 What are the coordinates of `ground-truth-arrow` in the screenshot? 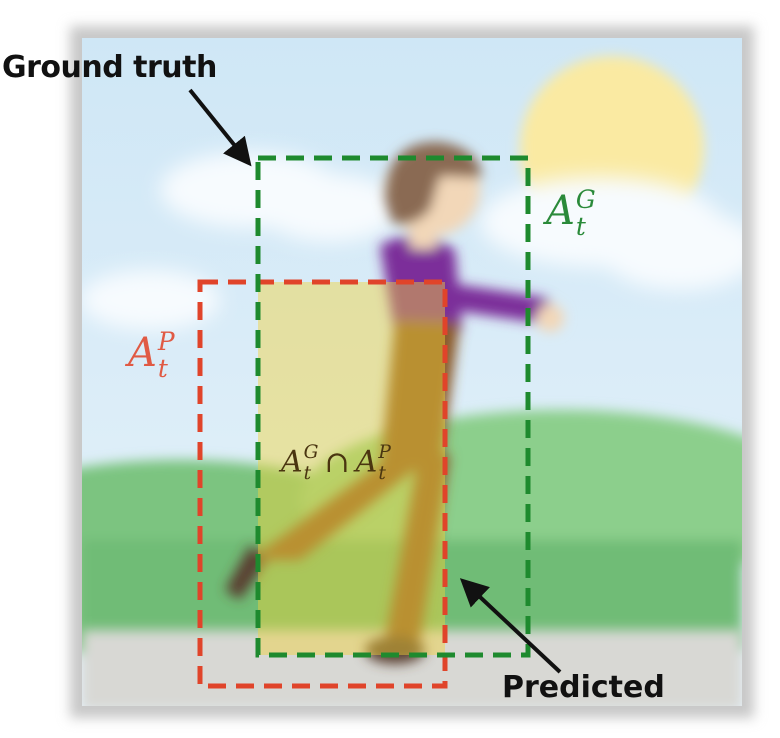 It's located at (220, 127).